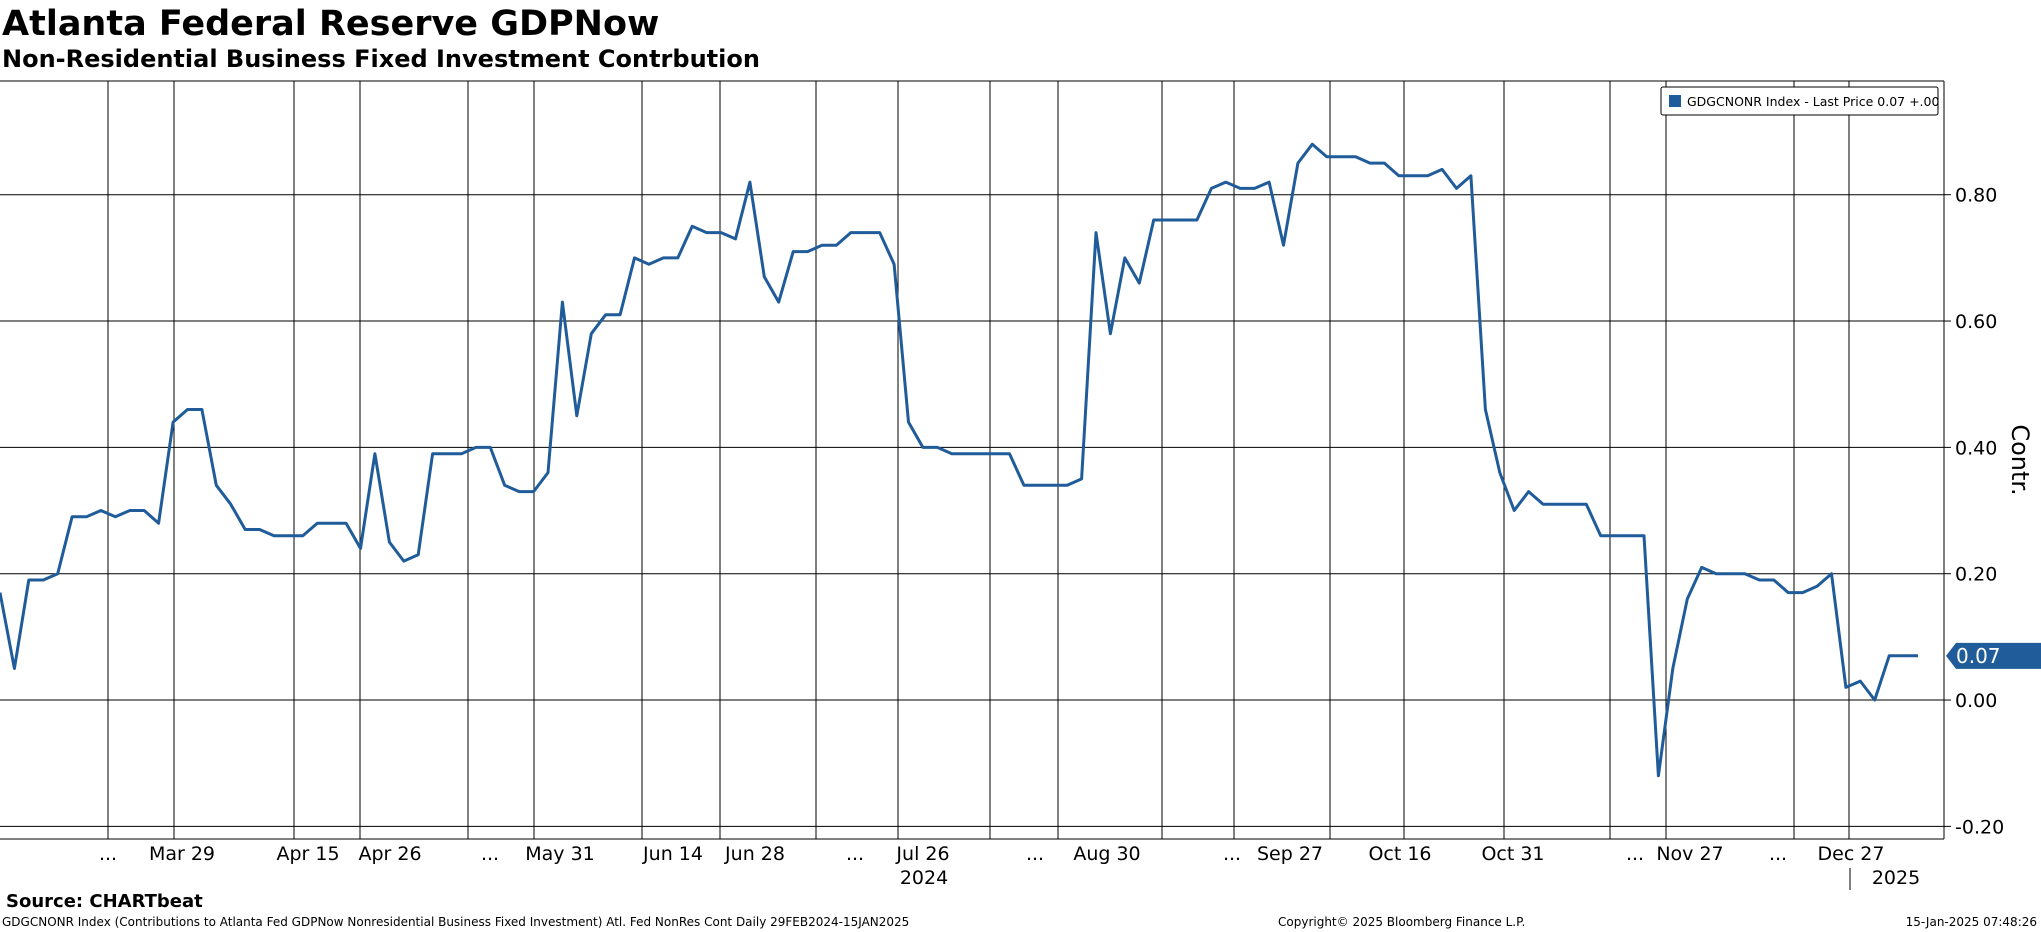 This screenshot has width=2041, height=932. I want to click on legend: GDGCNONR Index - Last Price 0.07 +.00, so click(1799, 101).